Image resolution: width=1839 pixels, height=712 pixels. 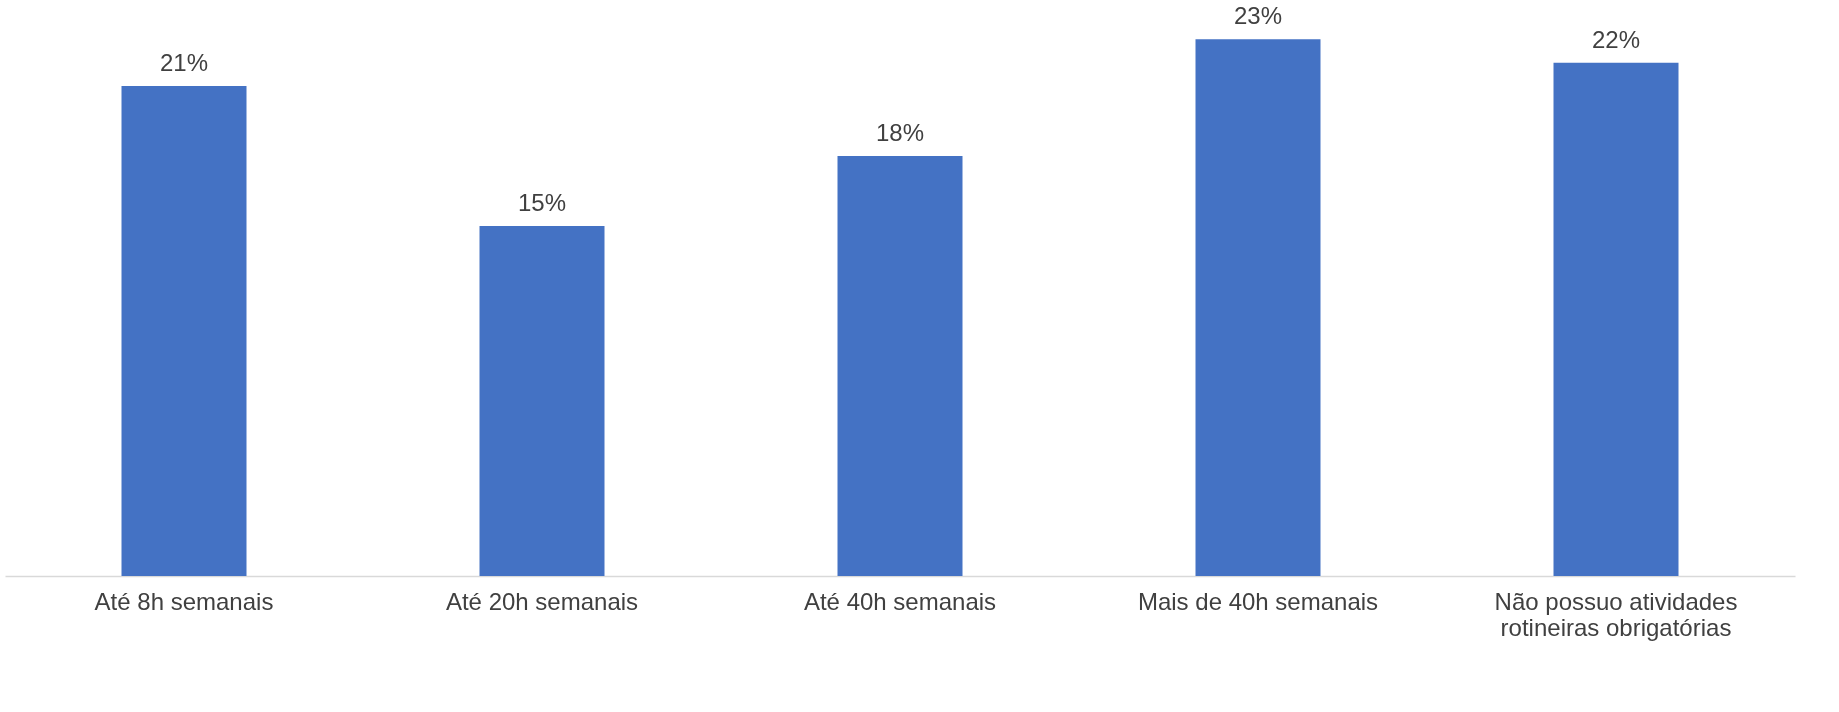 What do you see at coordinates (1616, 614) in the screenshot?
I see `x-tick-label: Não possuo atividades rotineiras obrigatórias` at bounding box center [1616, 614].